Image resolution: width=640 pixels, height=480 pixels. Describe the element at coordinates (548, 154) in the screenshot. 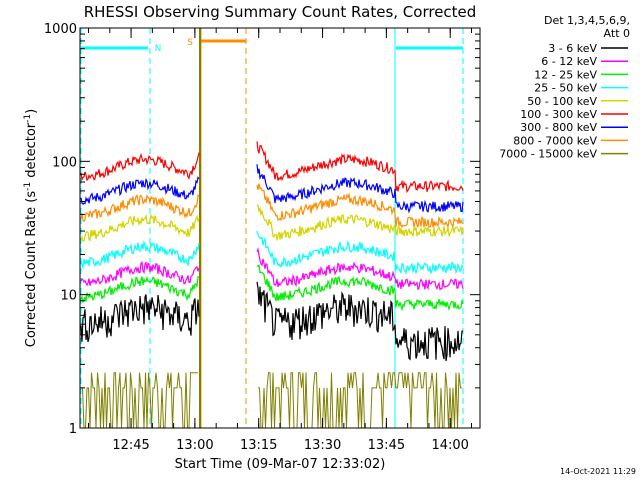

I see `legend-label: 7000 - 15000 keV` at that location.